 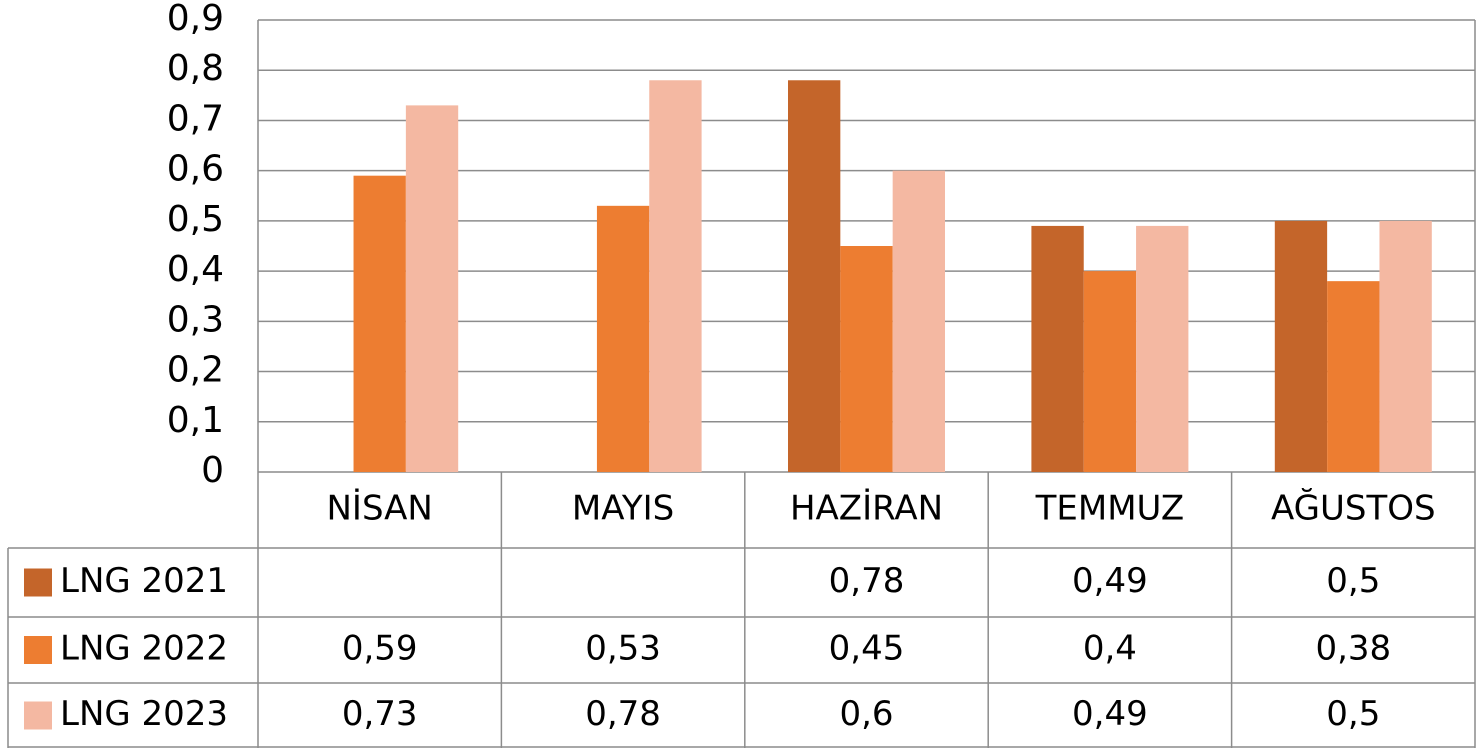 I want to click on y-tick-label: 0,3, so click(x=195, y=319).